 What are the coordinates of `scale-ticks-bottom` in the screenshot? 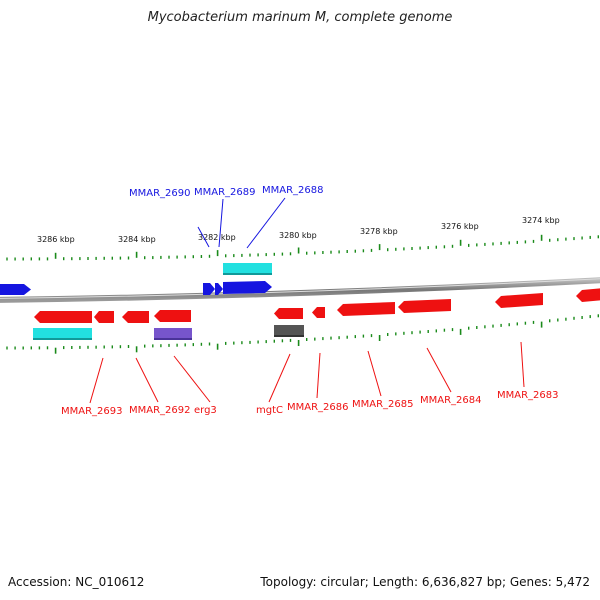 It's located at (302, 334).